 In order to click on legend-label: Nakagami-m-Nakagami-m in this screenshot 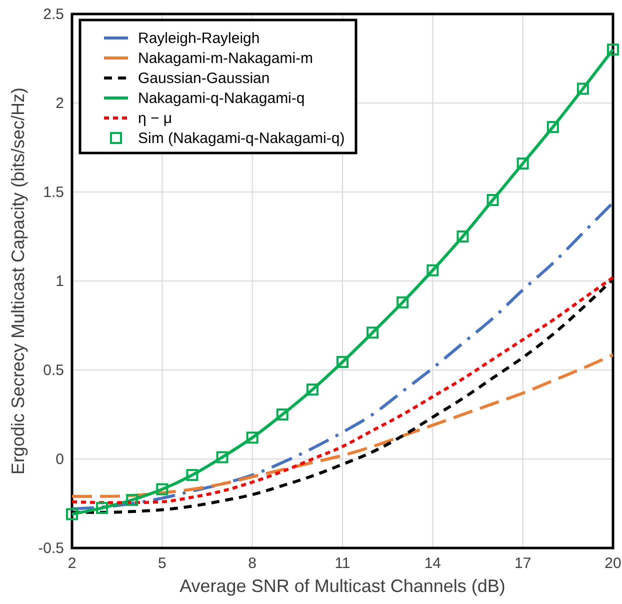, I will do `click(226, 58)`.